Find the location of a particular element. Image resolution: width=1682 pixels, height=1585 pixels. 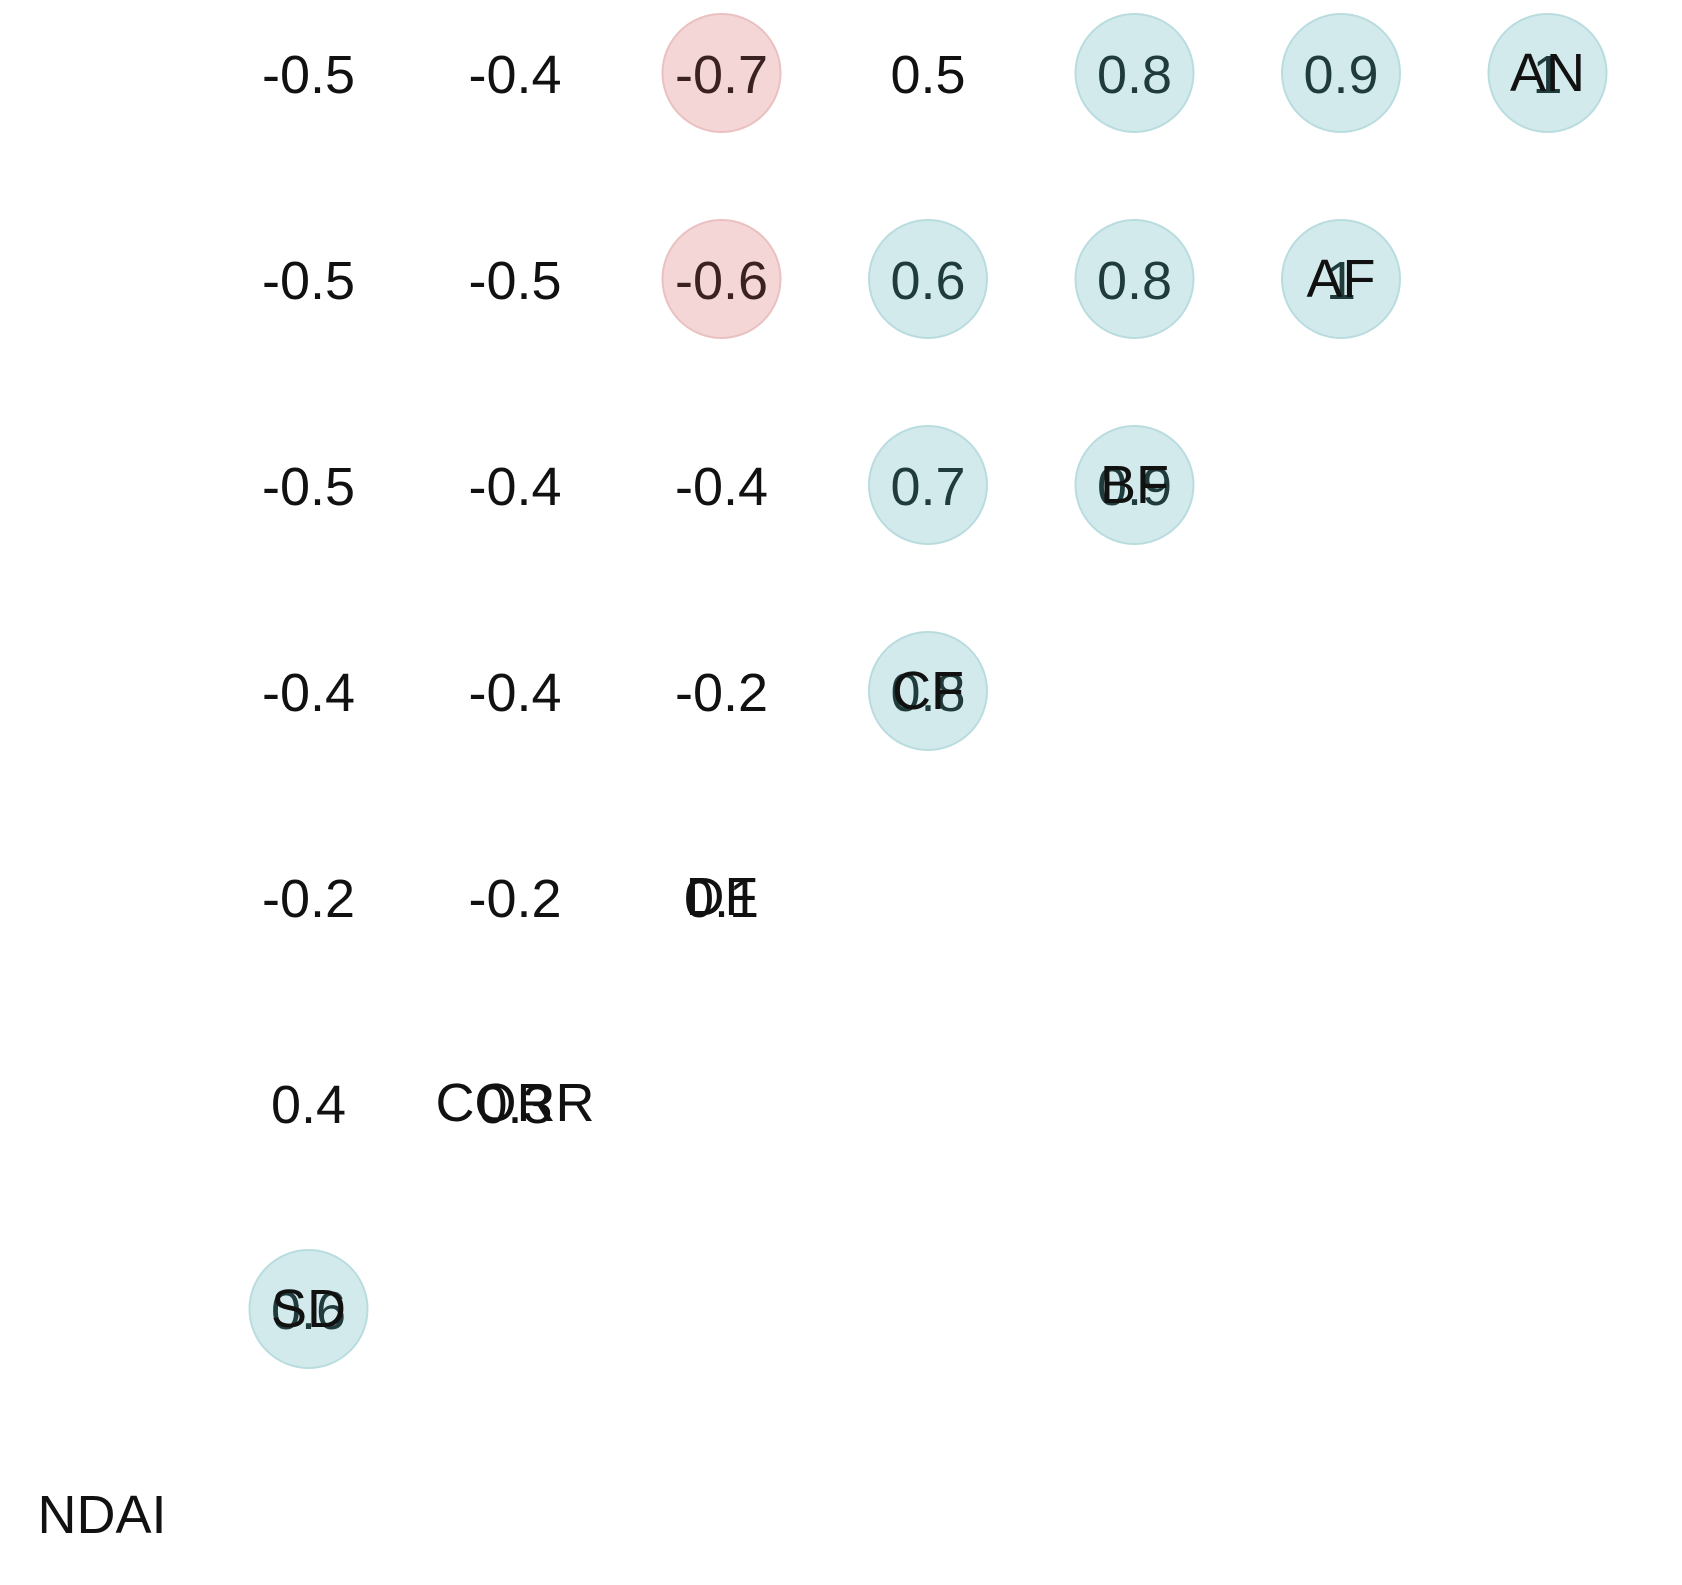

cell-bf-corr: -0.4 is located at coordinates (514, 487).